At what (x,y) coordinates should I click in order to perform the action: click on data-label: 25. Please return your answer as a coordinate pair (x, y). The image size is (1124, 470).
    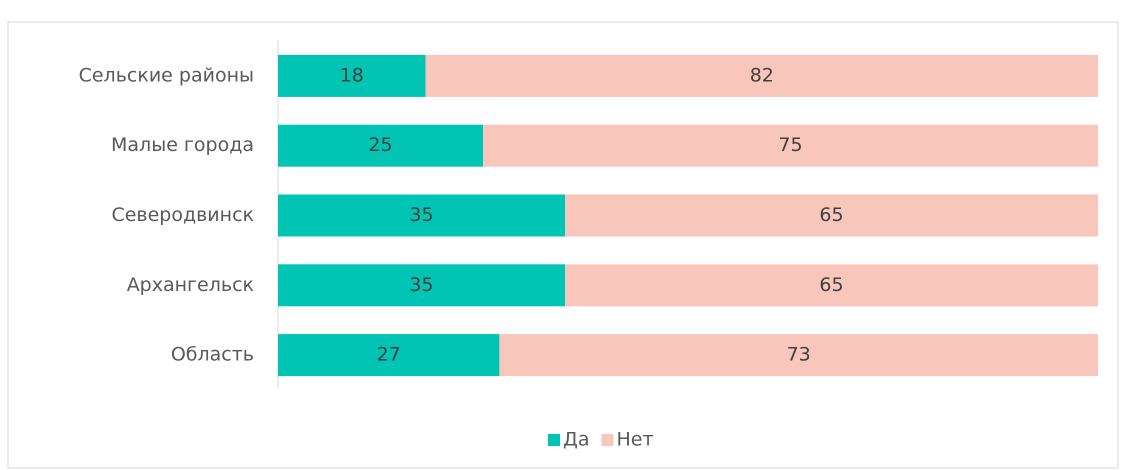
    Looking at the image, I should click on (380, 145).